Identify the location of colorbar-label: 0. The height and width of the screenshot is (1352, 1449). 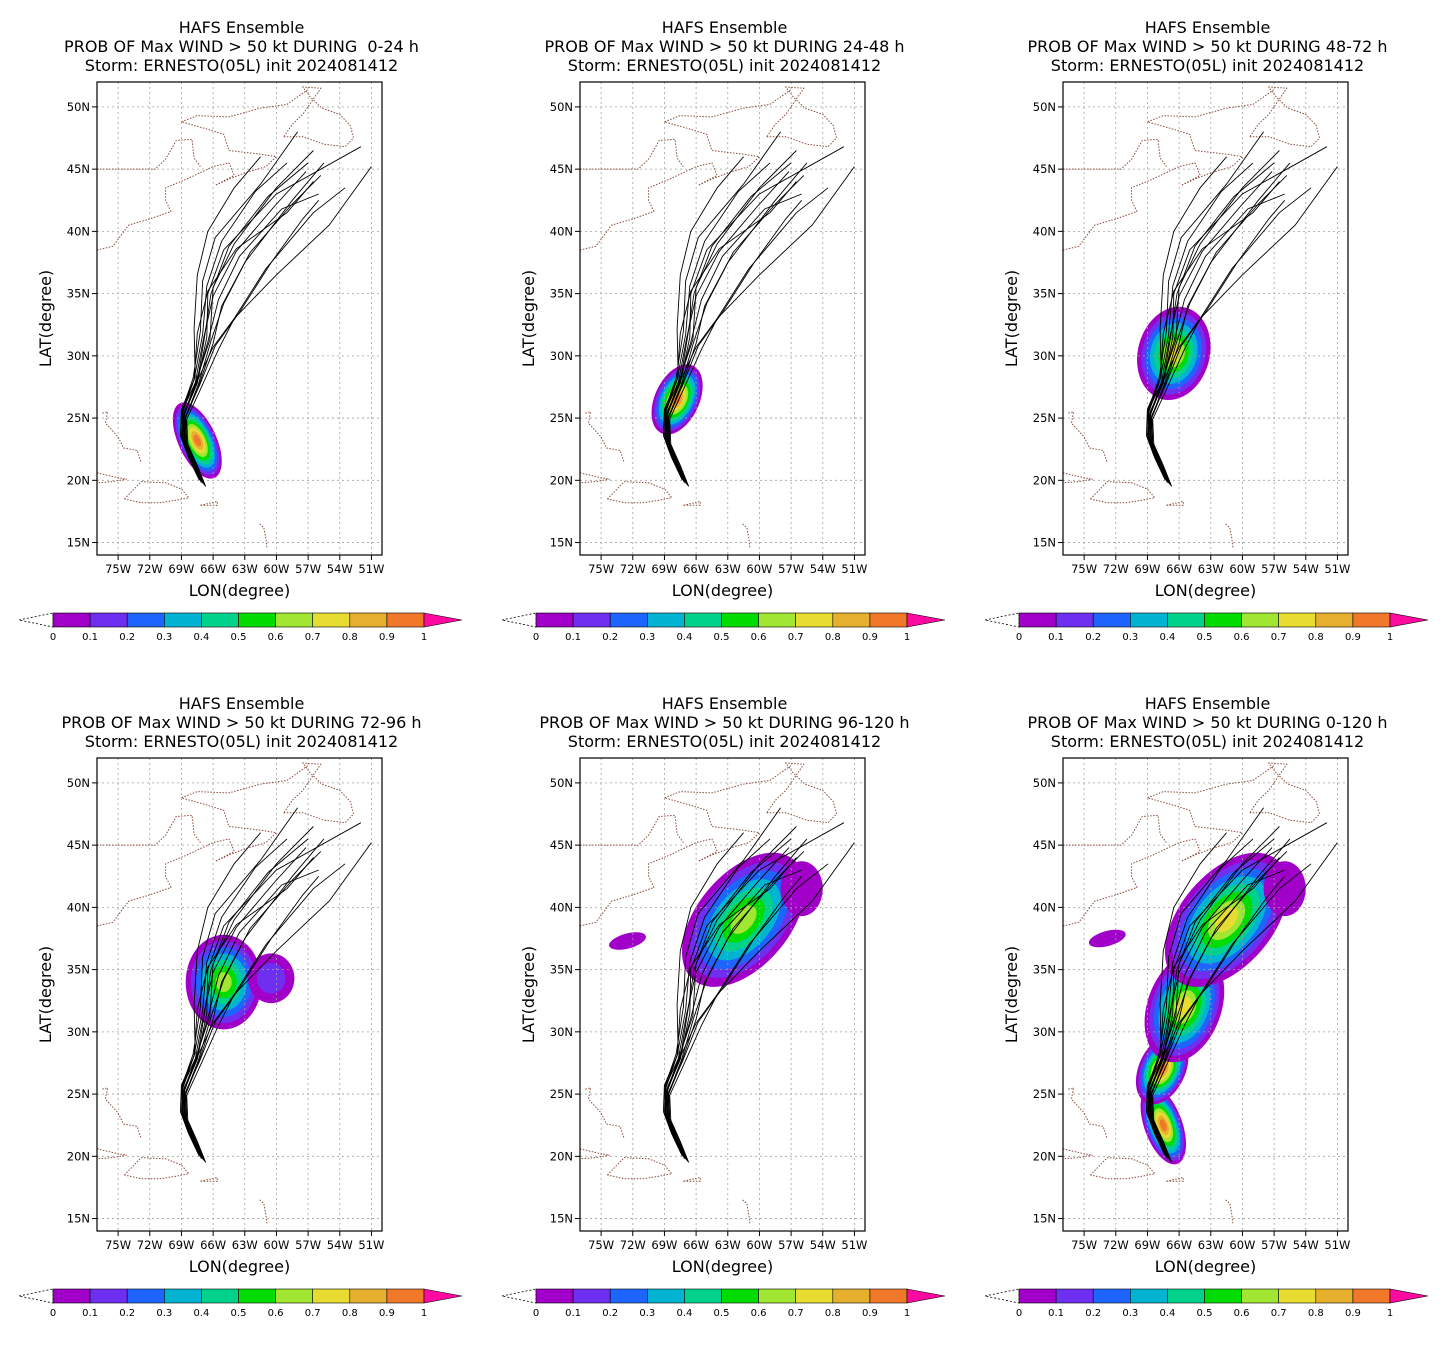
(1019, 637).